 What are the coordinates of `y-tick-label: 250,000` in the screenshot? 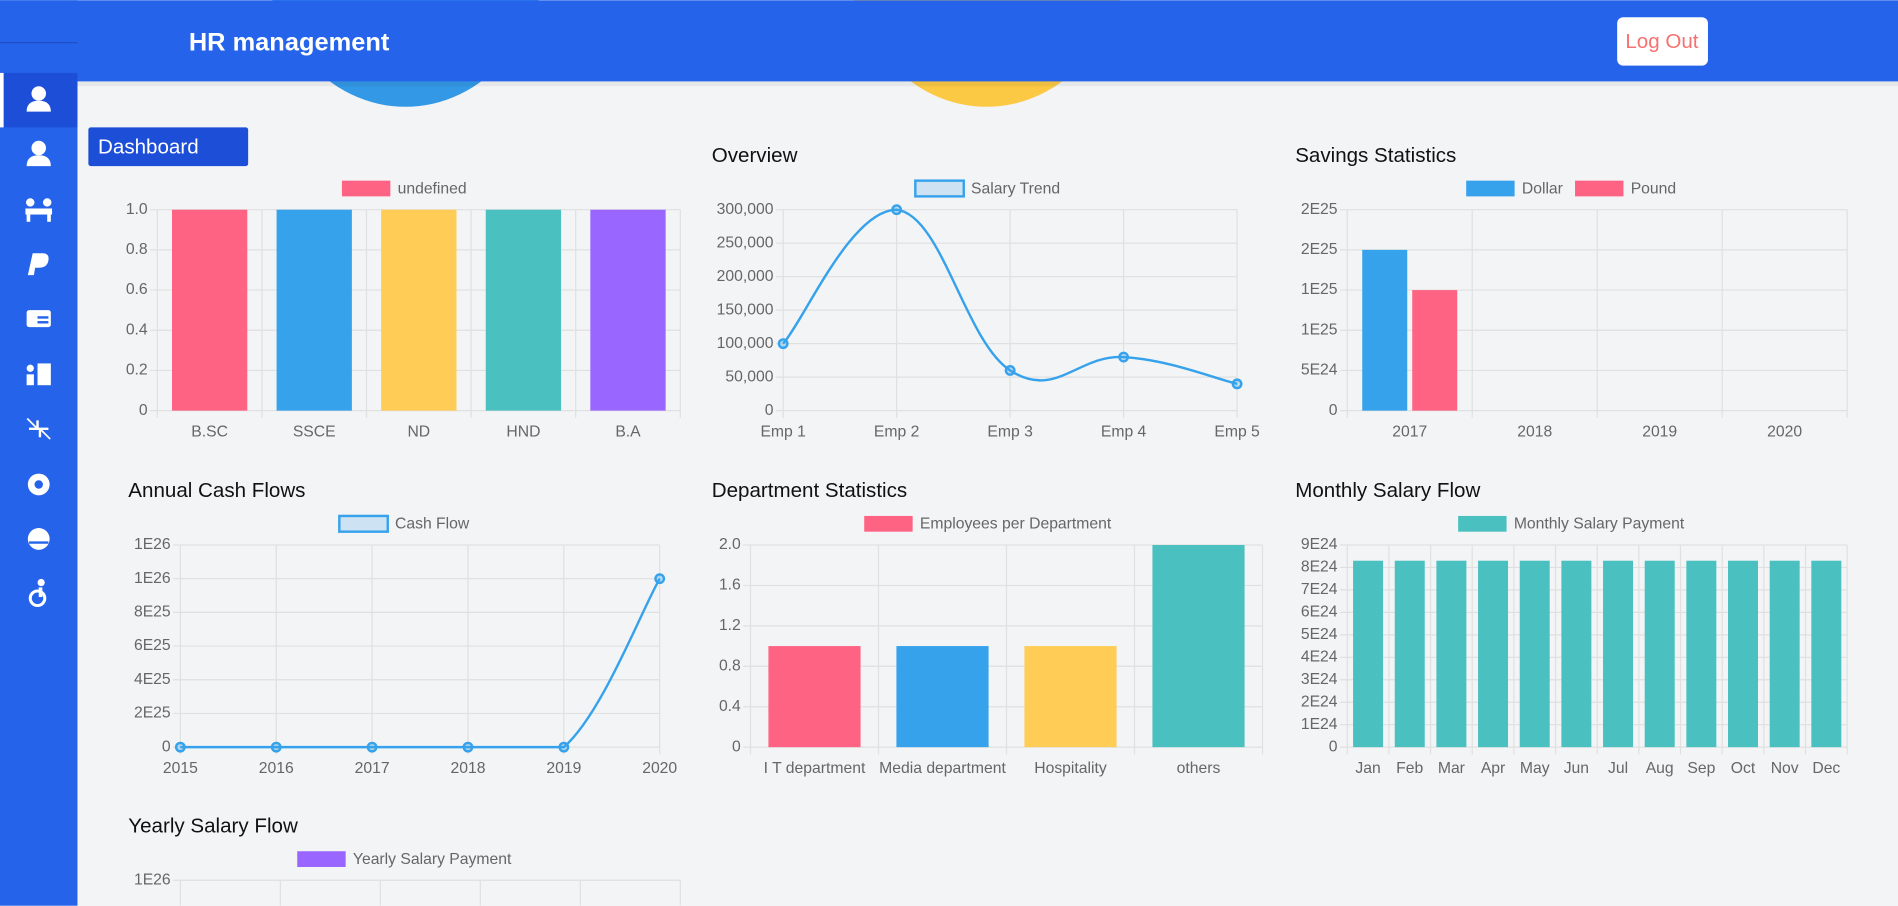 It's located at (745, 242).